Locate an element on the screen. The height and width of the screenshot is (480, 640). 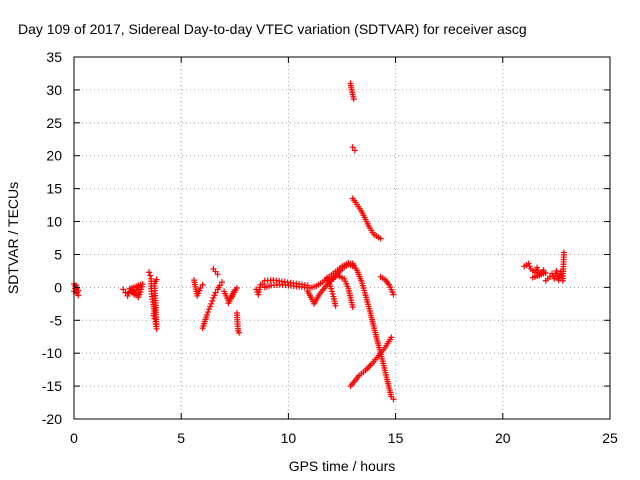
y-tick-label: 25 is located at coordinates (54, 123).